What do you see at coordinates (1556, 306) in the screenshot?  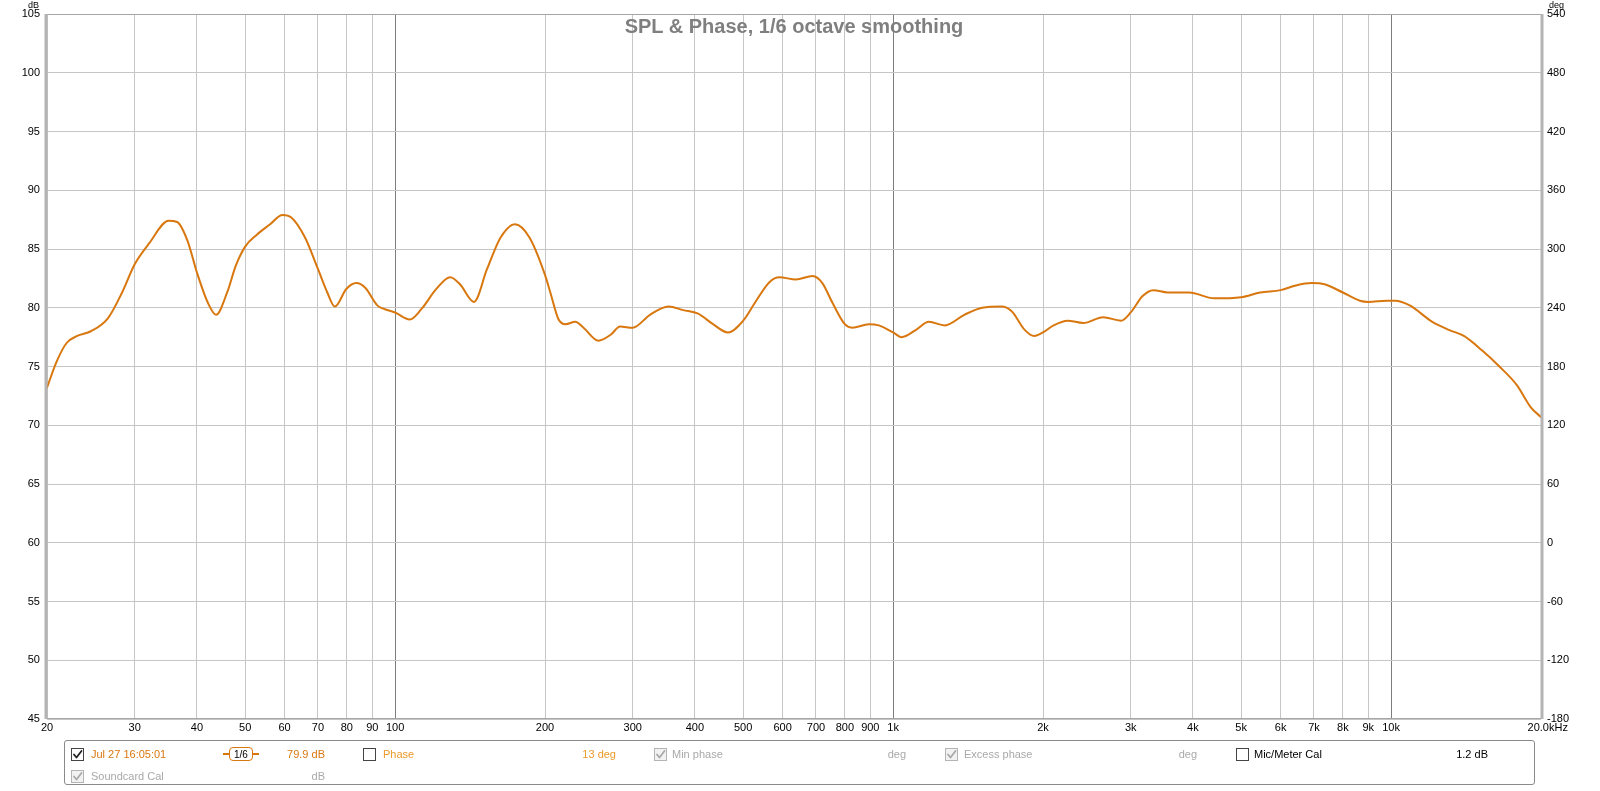 I see `y2-tick-label: 240` at bounding box center [1556, 306].